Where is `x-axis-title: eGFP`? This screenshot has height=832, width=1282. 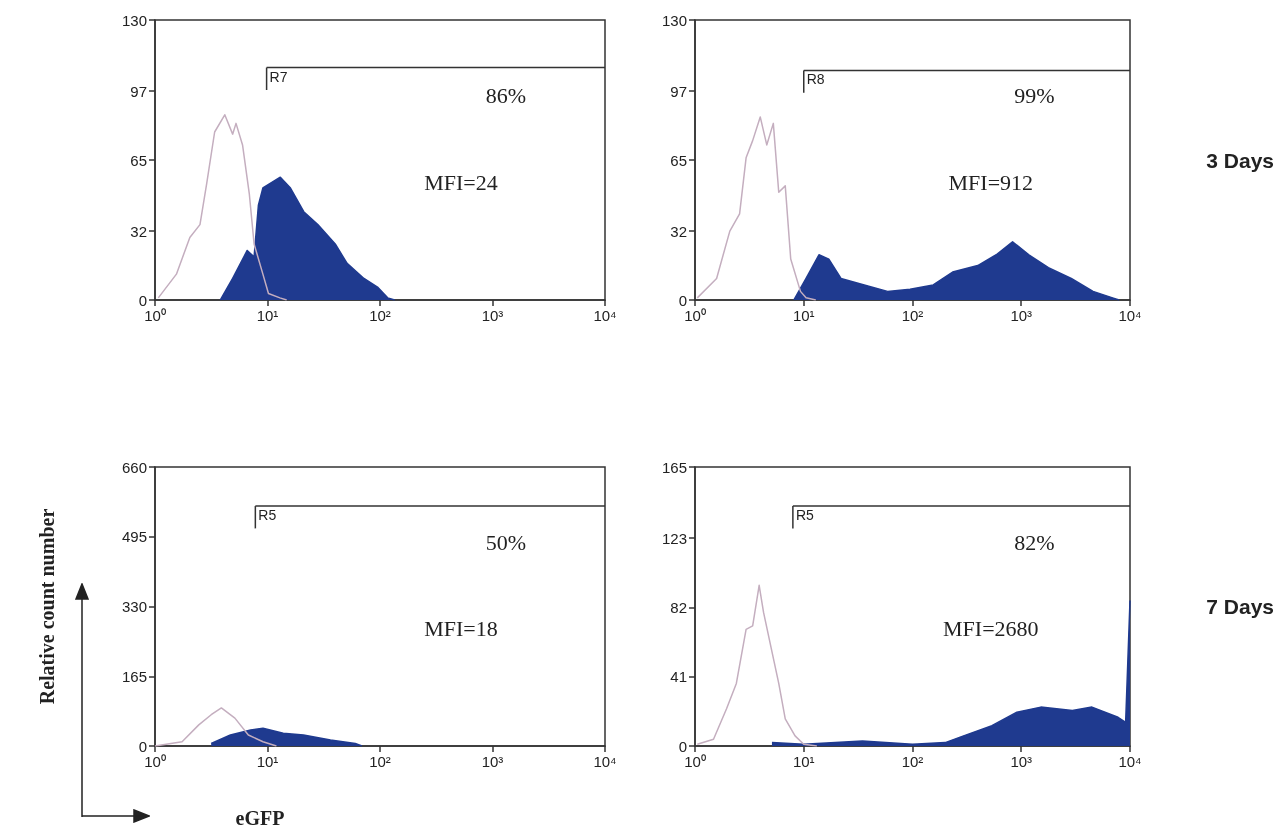
x-axis-title: eGFP is located at coordinates (260, 818).